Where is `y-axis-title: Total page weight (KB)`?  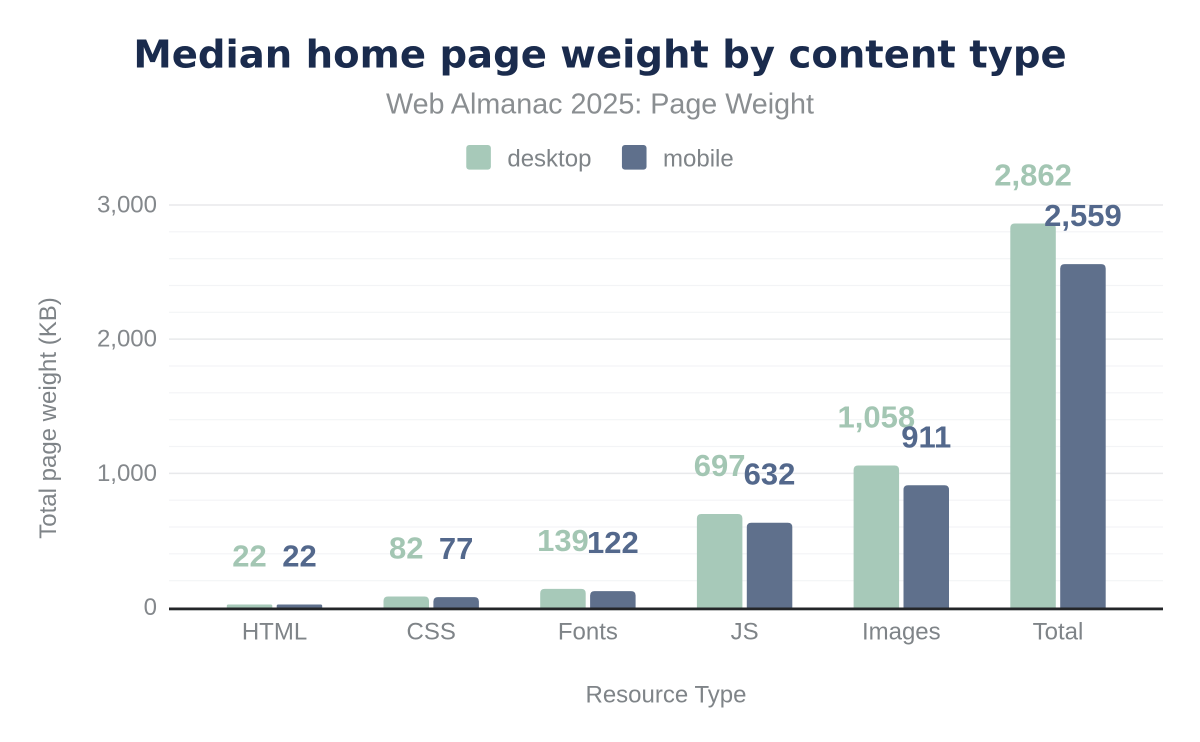 y-axis-title: Total page weight (KB) is located at coordinates (48, 417).